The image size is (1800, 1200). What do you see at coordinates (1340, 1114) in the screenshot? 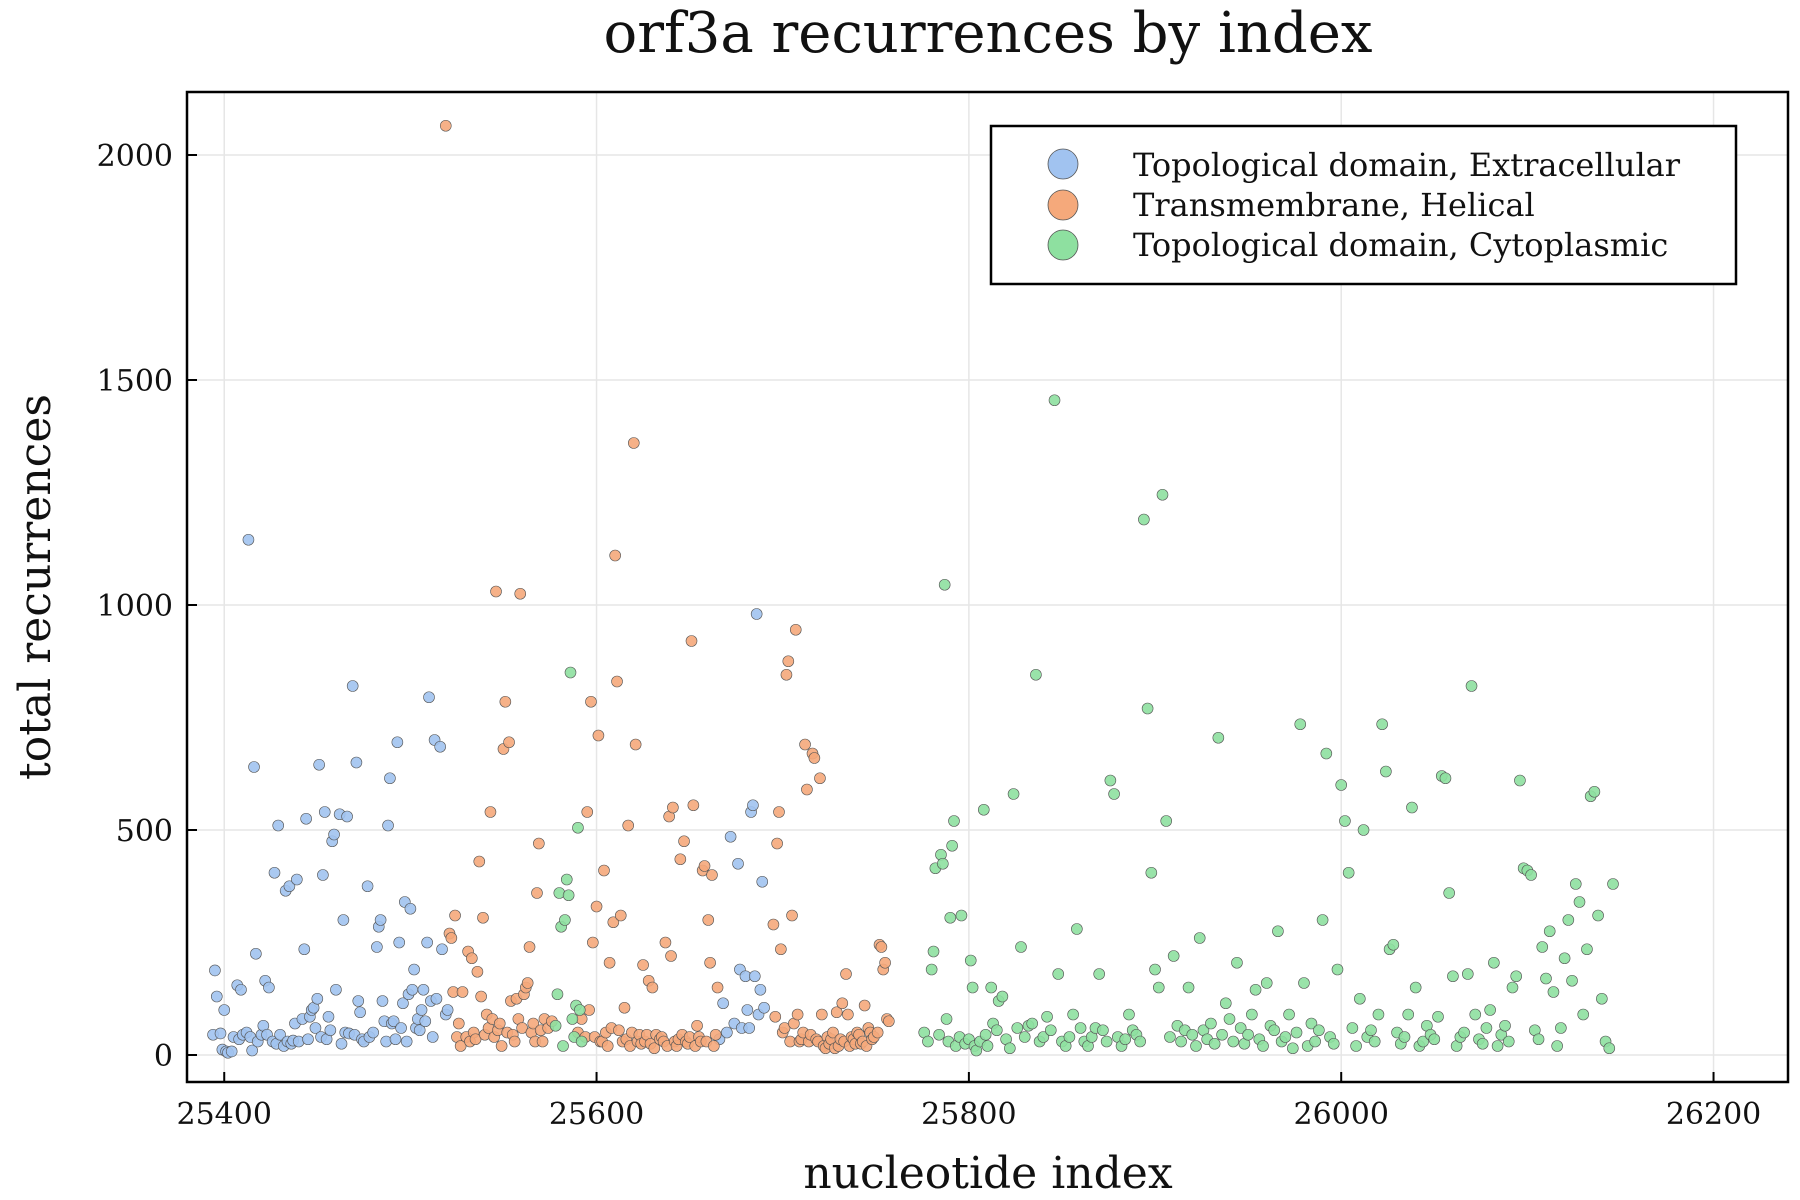
I see `x-tick-label: 26000` at bounding box center [1340, 1114].